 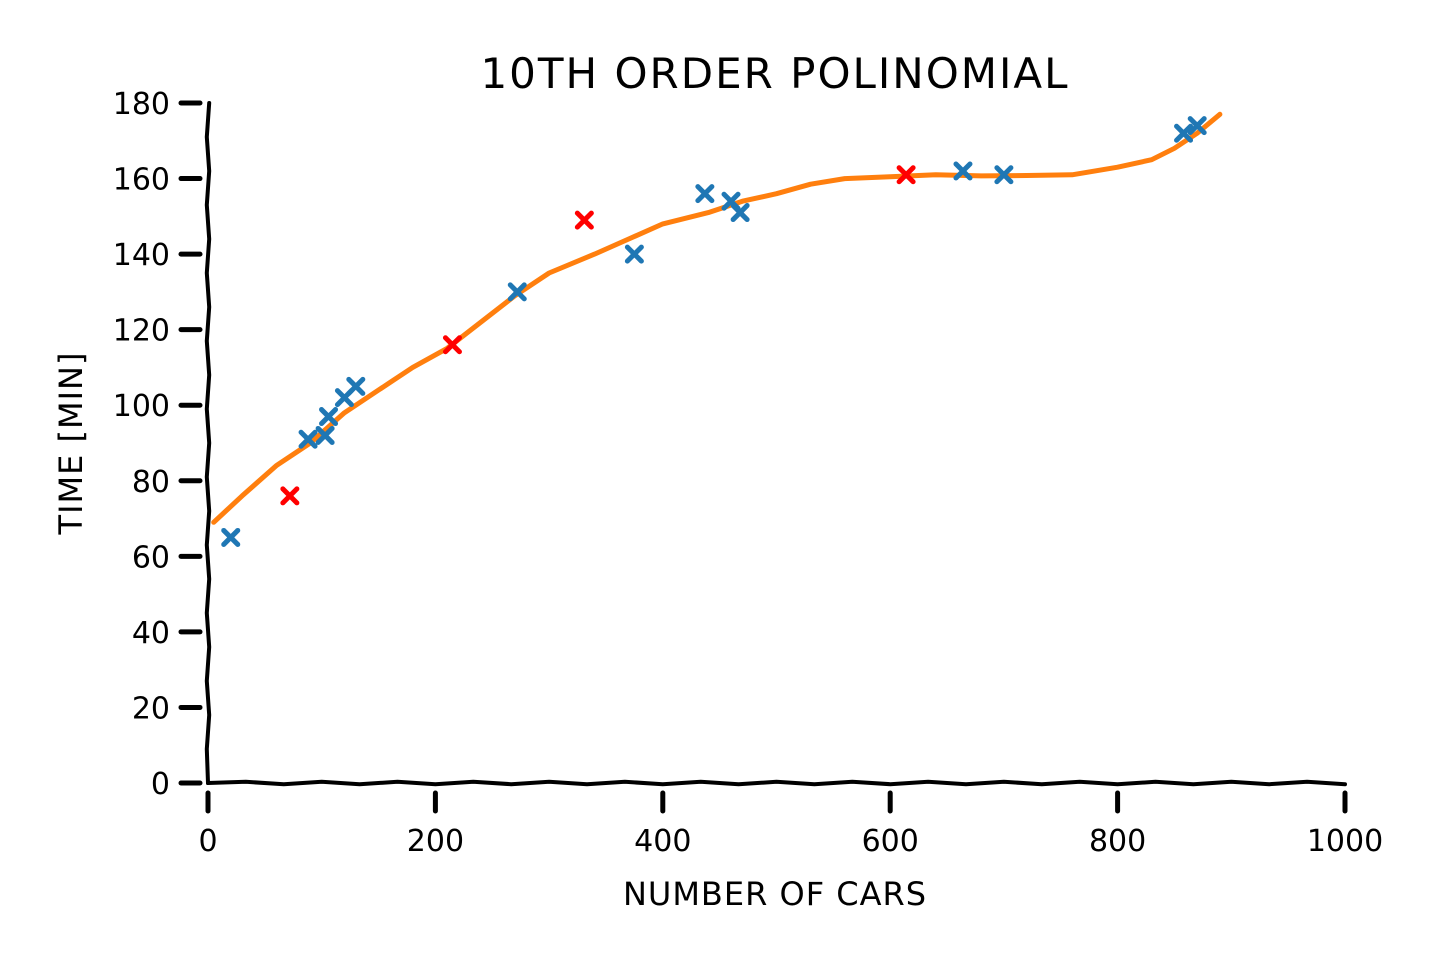 What do you see at coordinates (71, 444) in the screenshot?
I see `y-axis-label: TIME [MIN]` at bounding box center [71, 444].